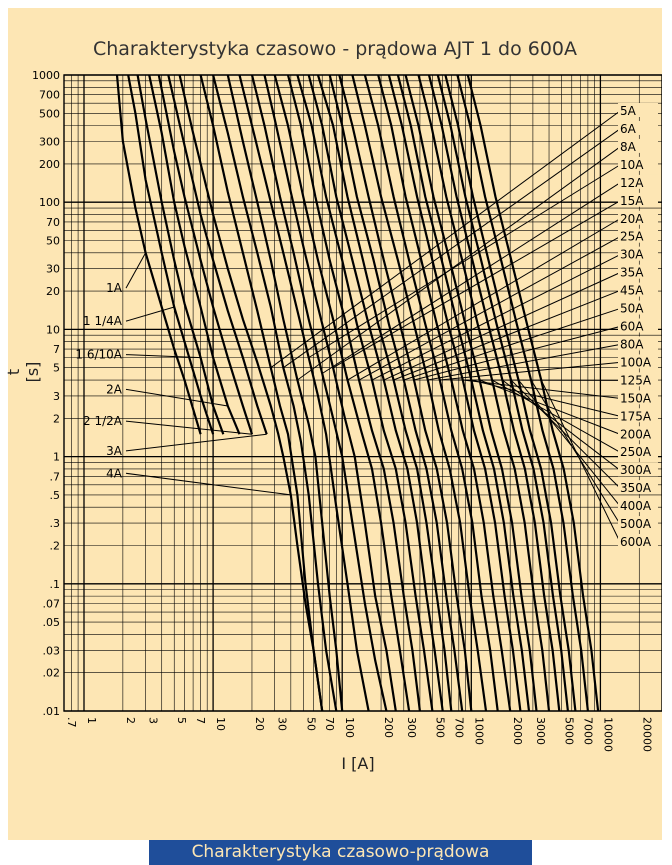 This screenshot has width=672, height=865. What do you see at coordinates (53, 291) in the screenshot?
I see `y-tick-label: 20` at bounding box center [53, 291].